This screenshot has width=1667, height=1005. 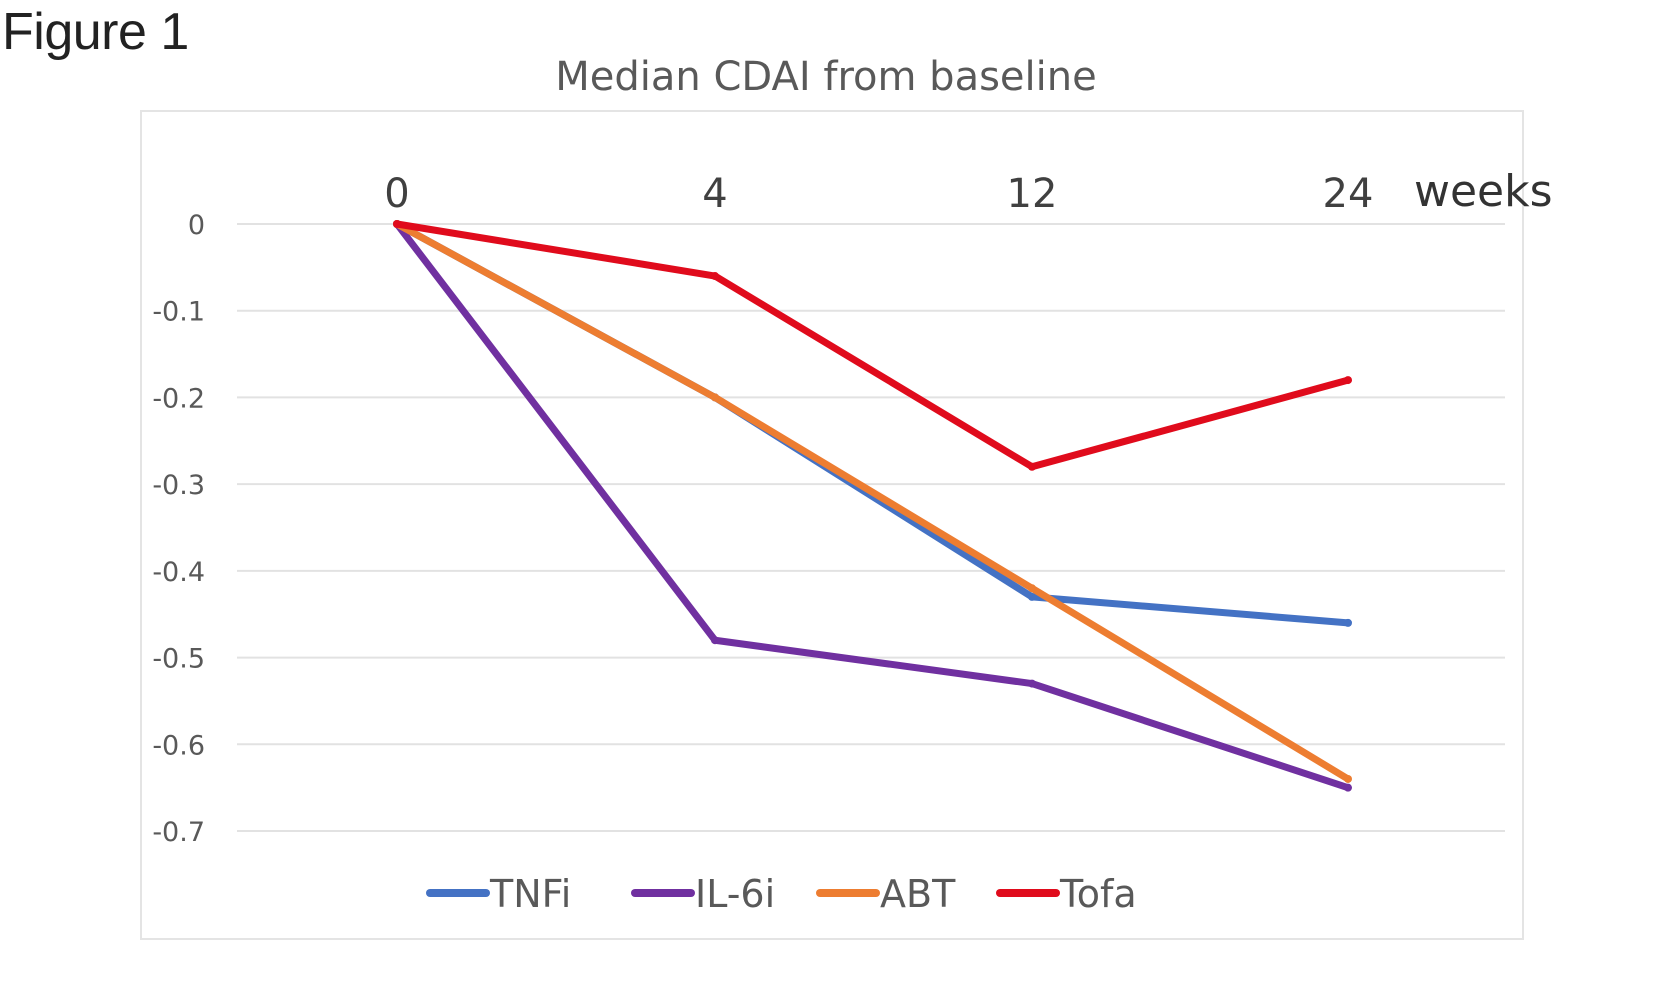 What do you see at coordinates (178, 572) in the screenshot?
I see `y-tick-label: -0.4` at bounding box center [178, 572].